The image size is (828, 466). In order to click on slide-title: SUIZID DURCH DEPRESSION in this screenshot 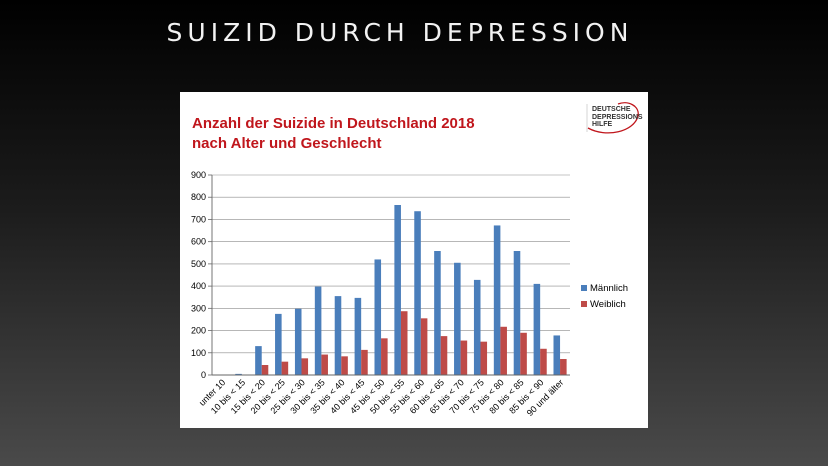, I will do `click(400, 32)`.